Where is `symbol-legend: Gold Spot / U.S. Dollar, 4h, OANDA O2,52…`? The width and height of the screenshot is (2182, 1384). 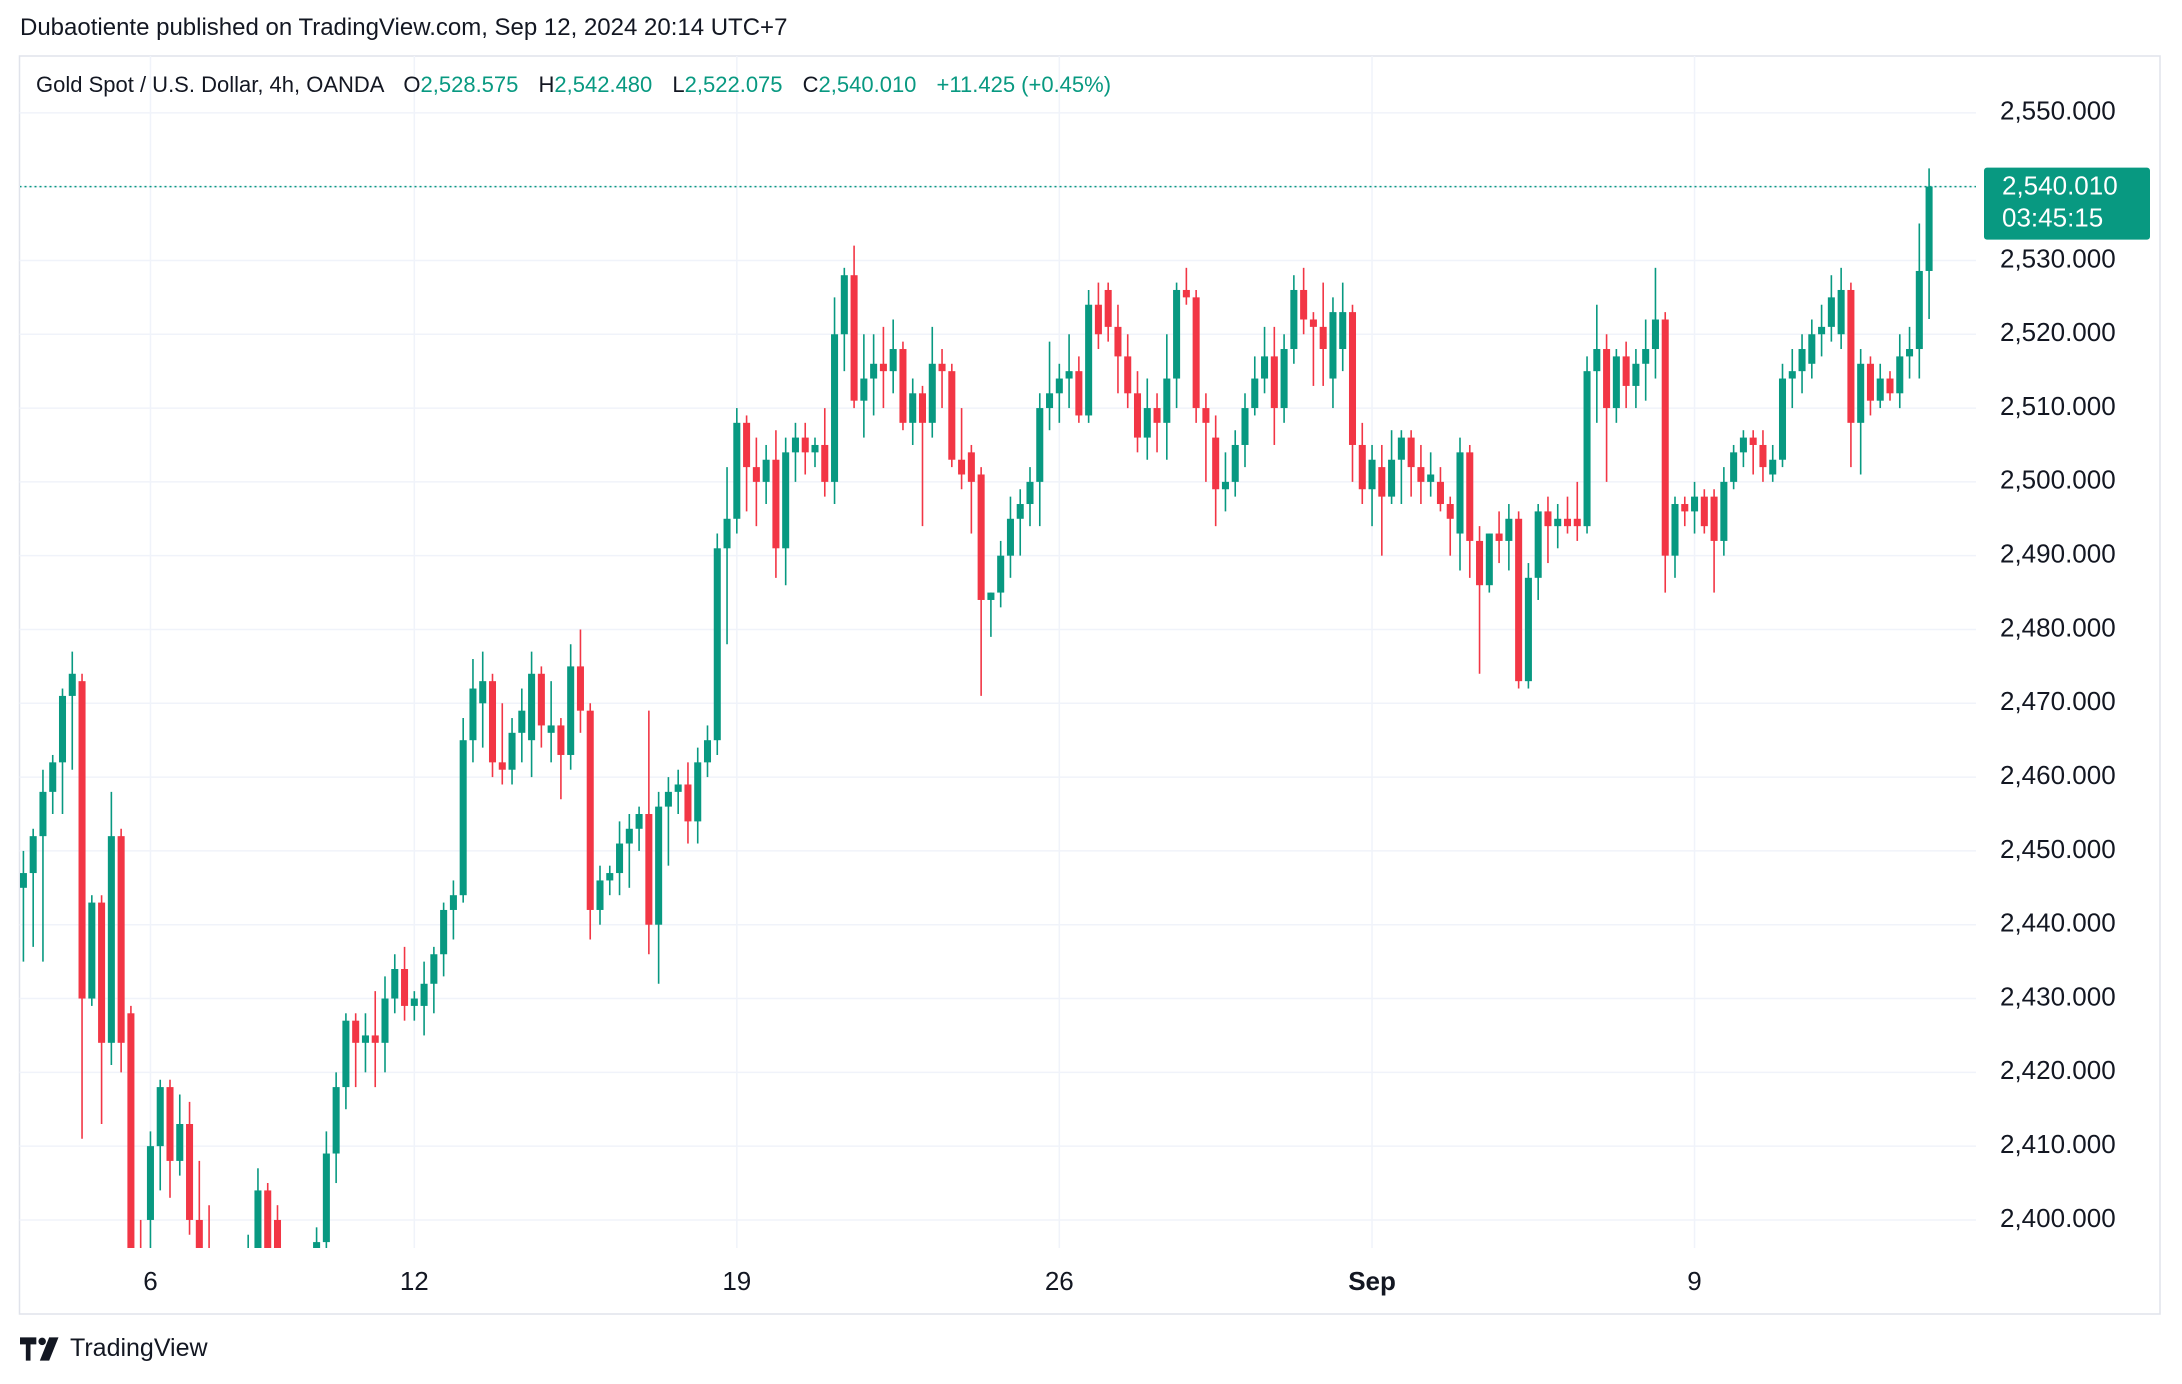 symbol-legend: Gold Spot / U.S. Dollar, 4h, OANDA O2,52… is located at coordinates (573, 85).